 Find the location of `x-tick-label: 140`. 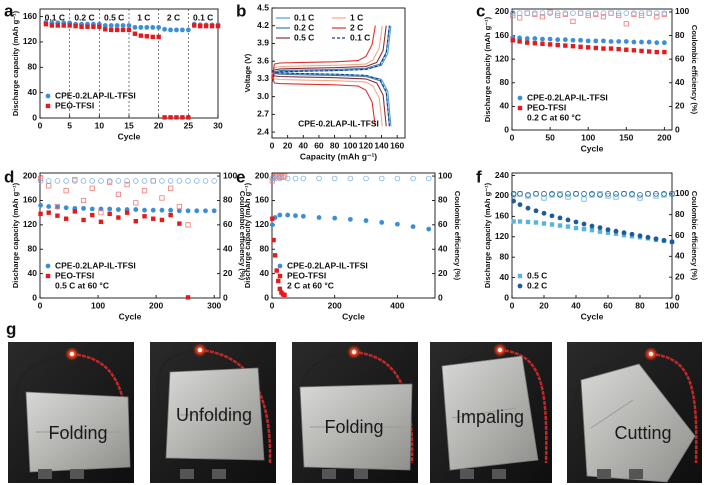

x-tick-label: 140 is located at coordinates (381, 145).